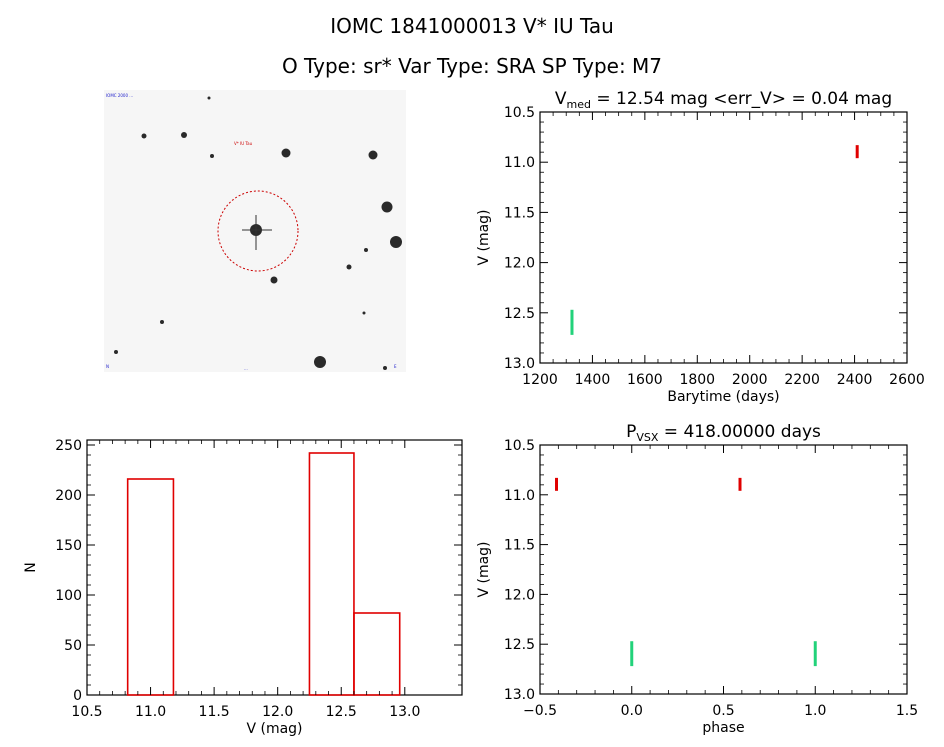  I want to click on lightcurve-xtick-label: 1200, so click(540, 380).